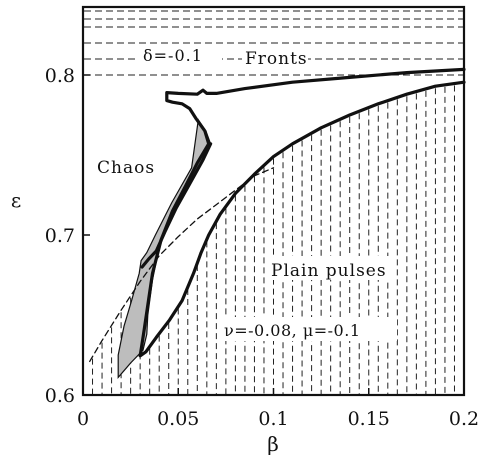  What do you see at coordinates (273, 444) in the screenshot?
I see `x-axis-label: β` at bounding box center [273, 444].